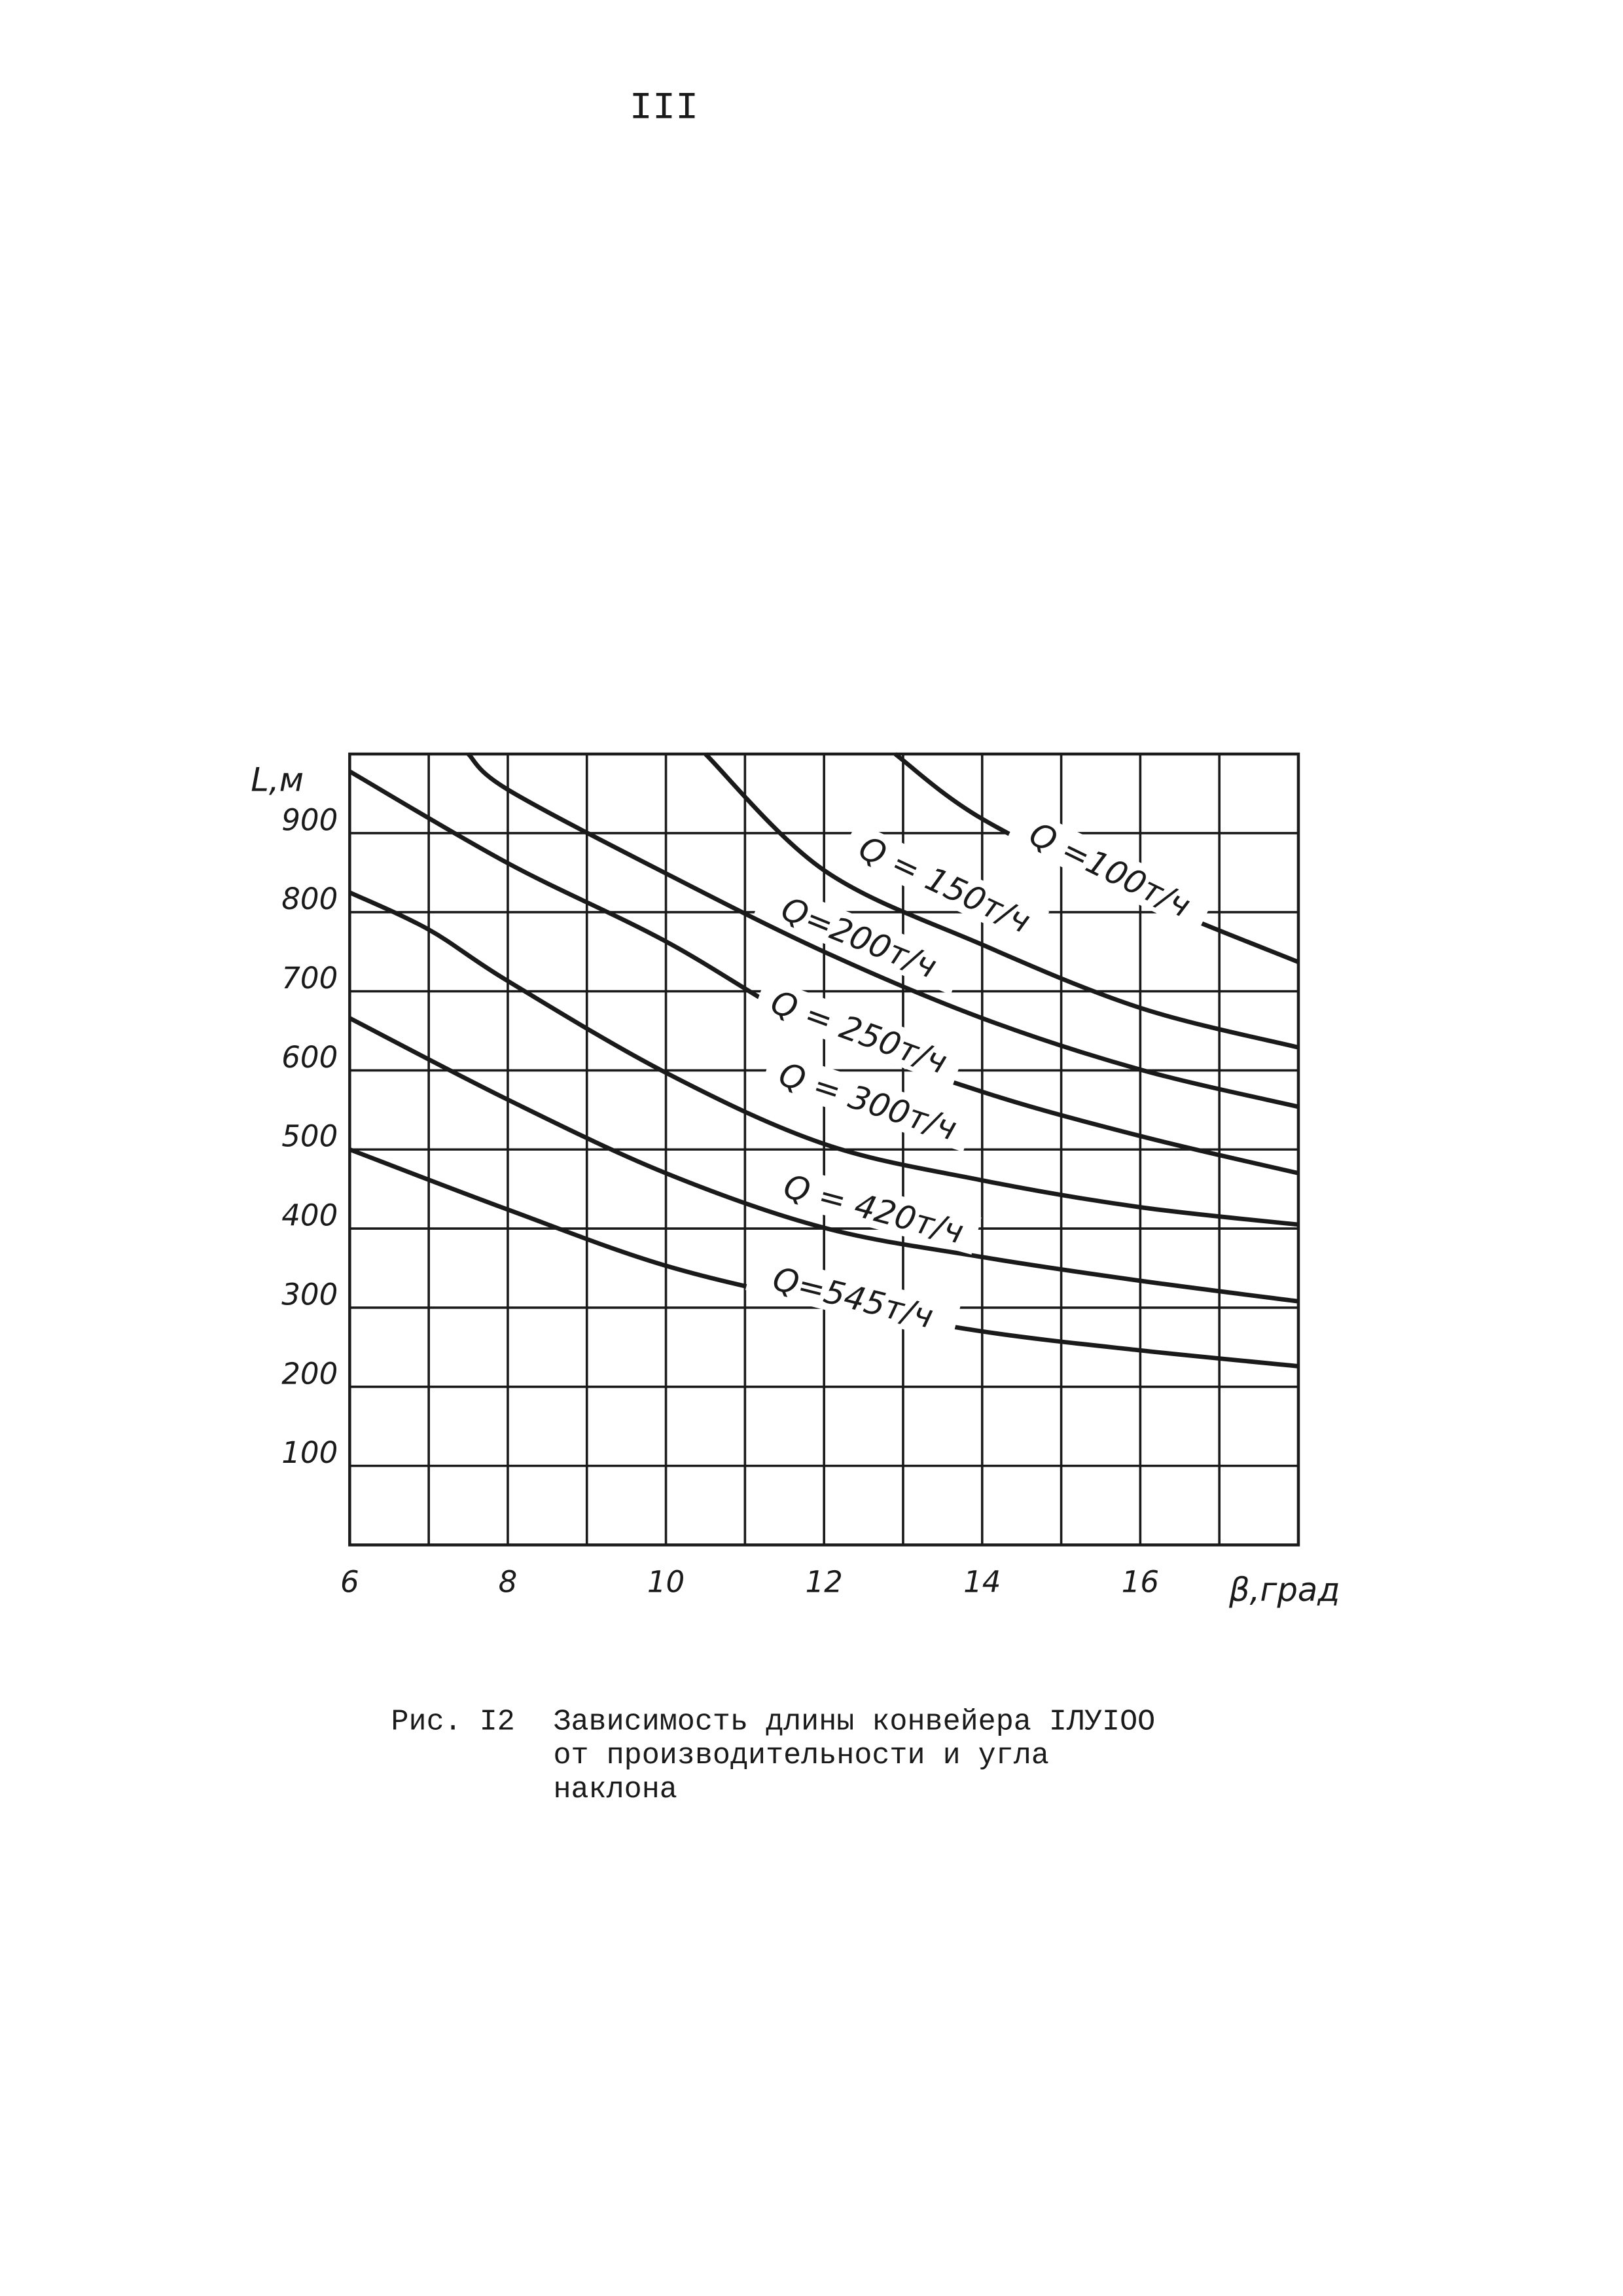 The image size is (1623, 2296). What do you see at coordinates (982, 1582) in the screenshot?
I see `x-tick-label: 14` at bounding box center [982, 1582].